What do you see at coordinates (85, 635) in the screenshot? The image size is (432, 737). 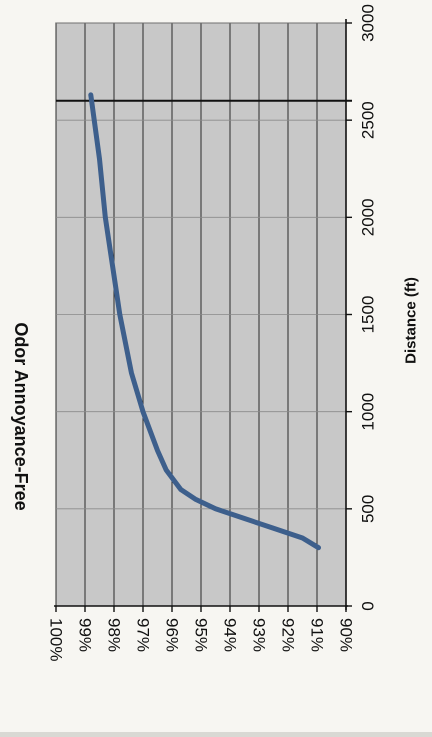 I see `y-tick-label: 99%` at bounding box center [85, 635].